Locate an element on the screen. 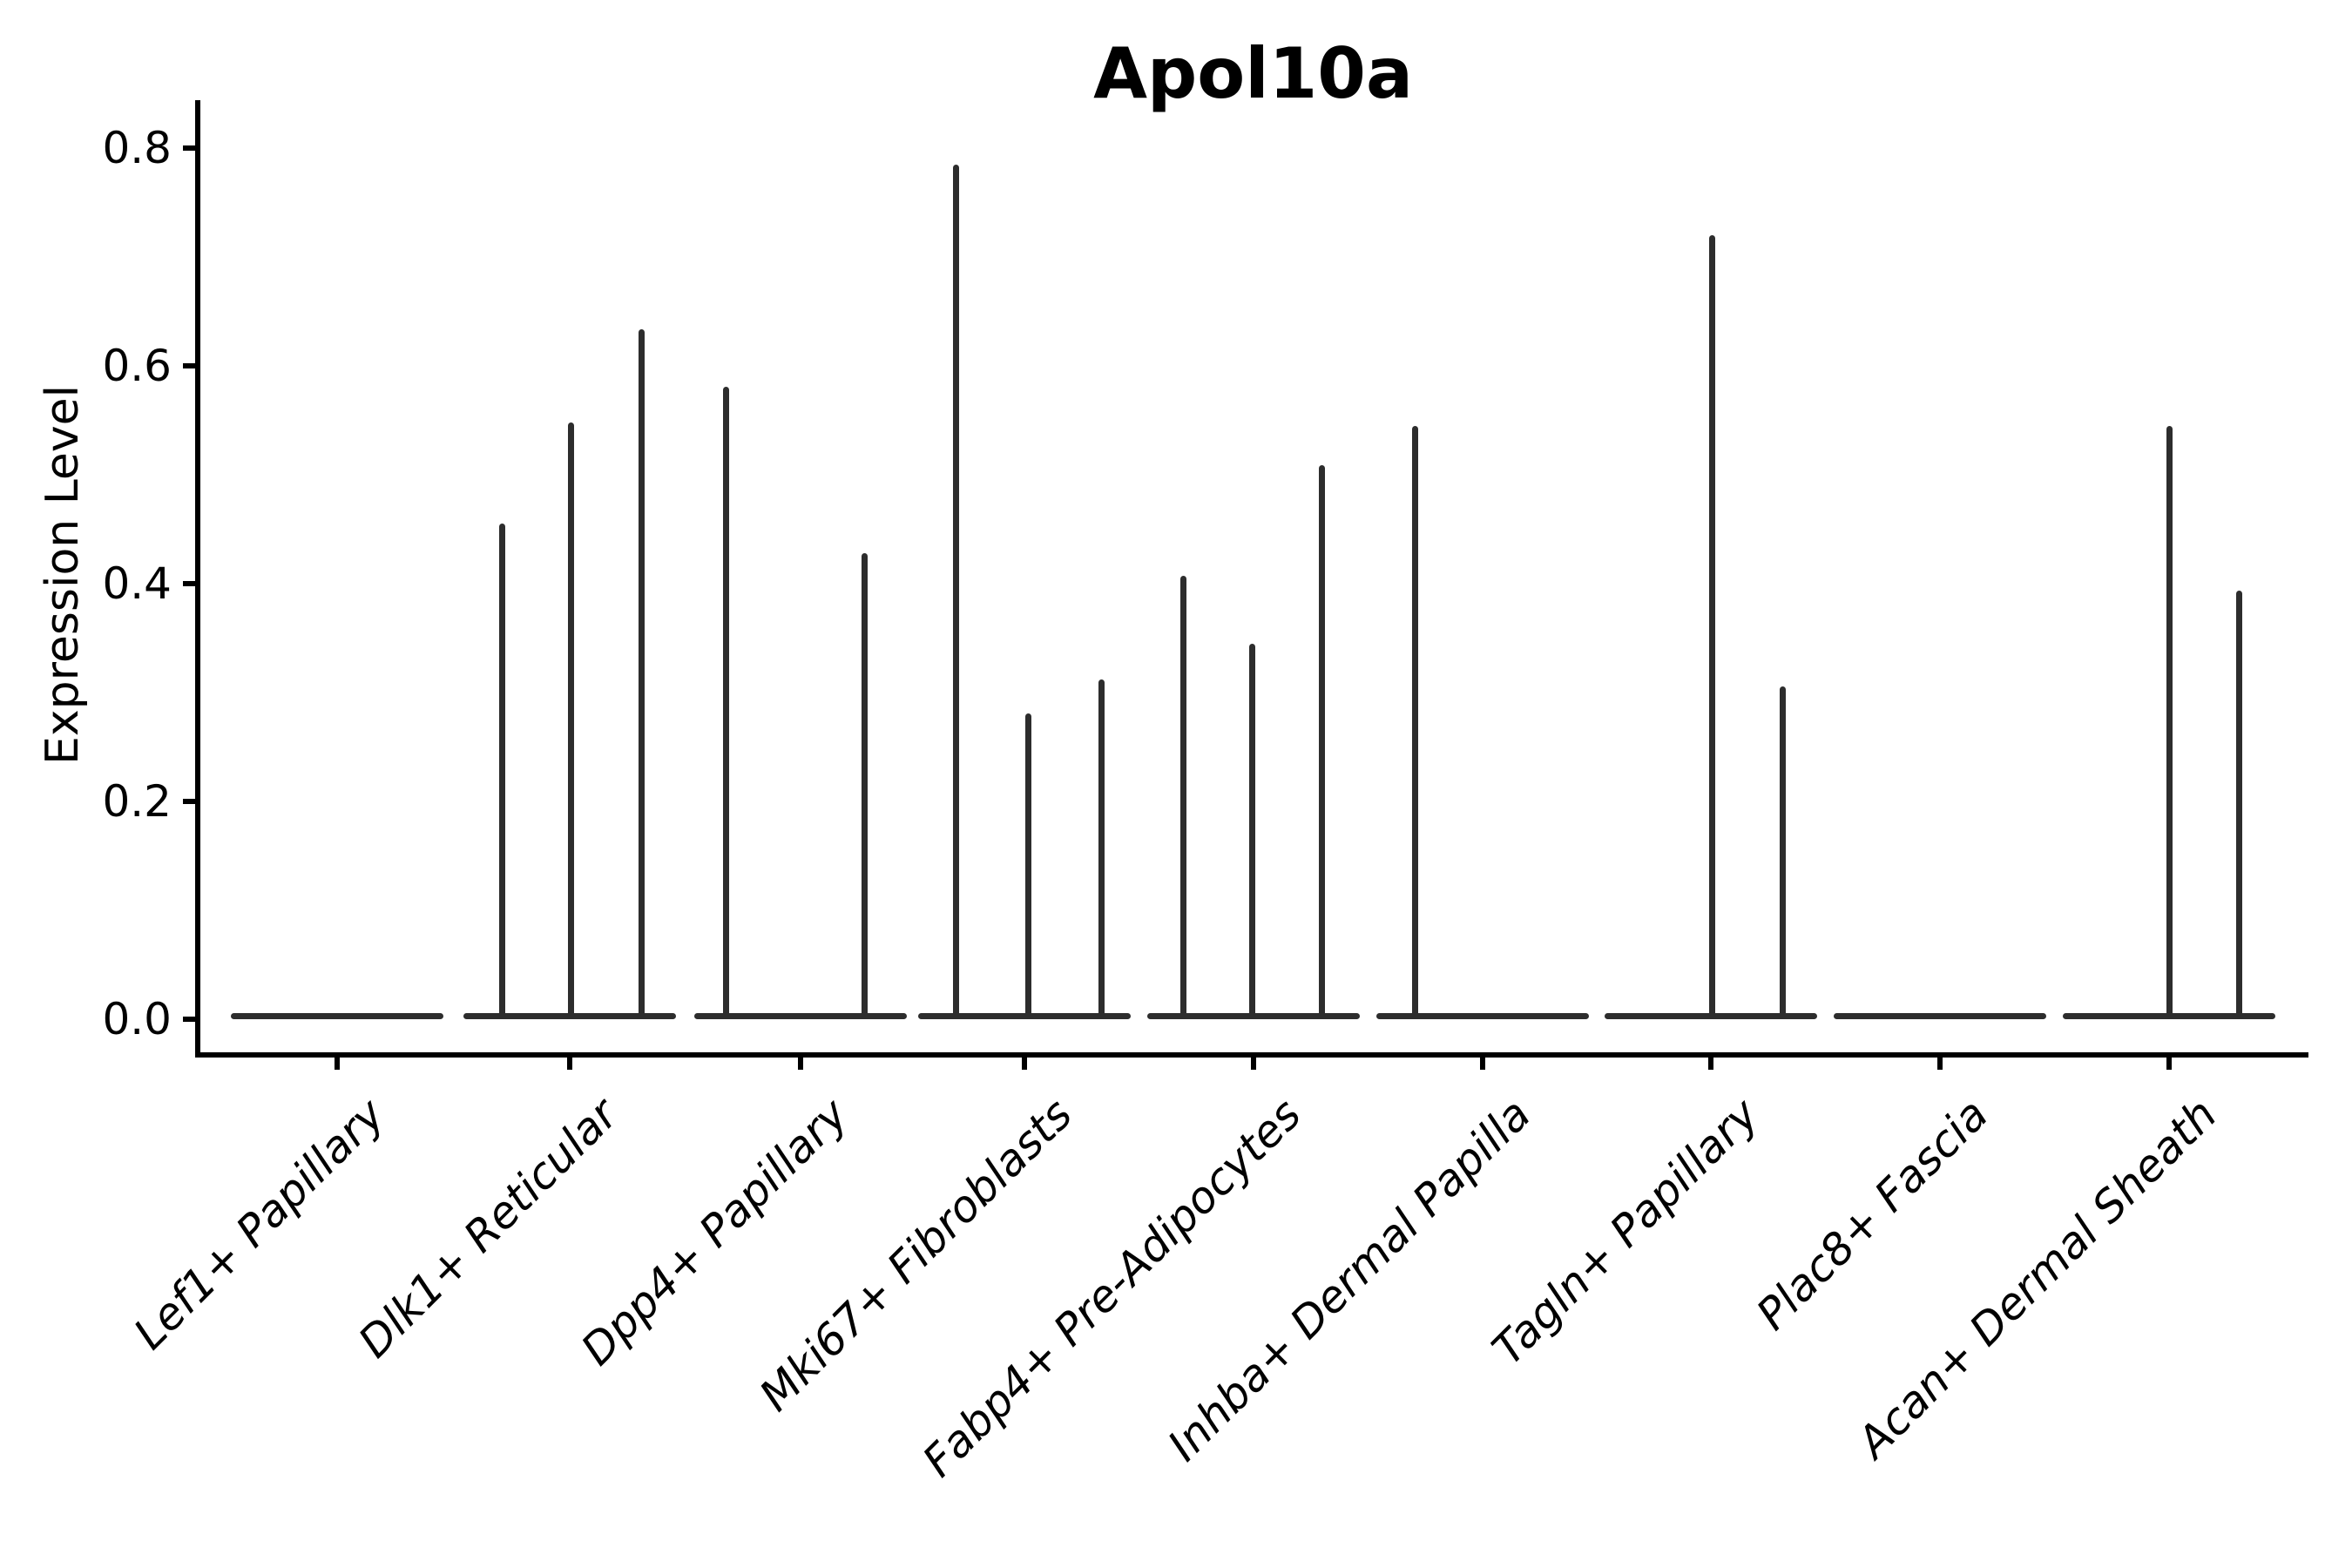 Image resolution: width=2352 pixels, height=1568 pixels. y-tick-label: 0.8 is located at coordinates (137, 148).